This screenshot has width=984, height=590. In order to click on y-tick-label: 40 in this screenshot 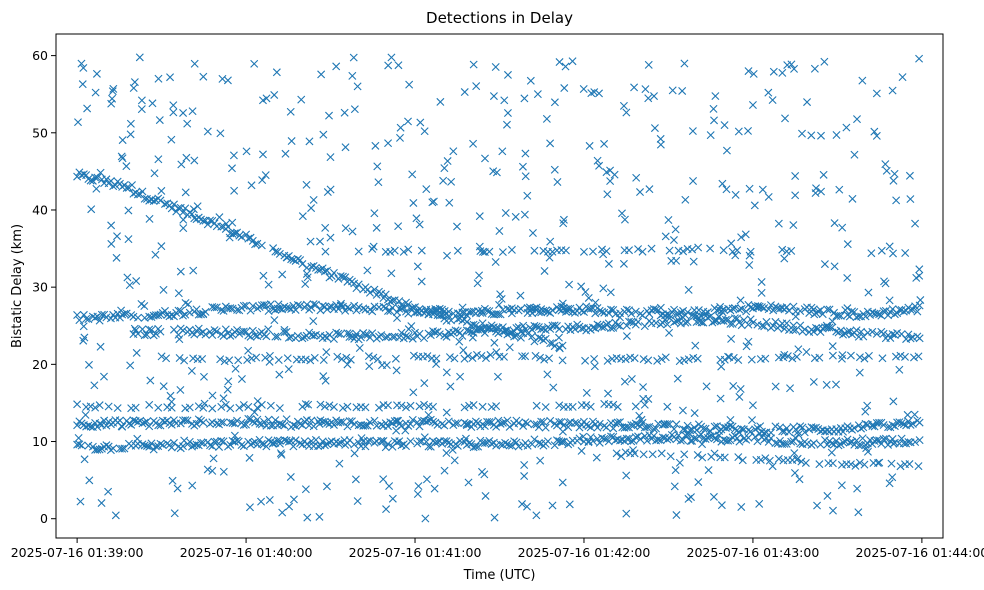, I will do `click(40, 209)`.